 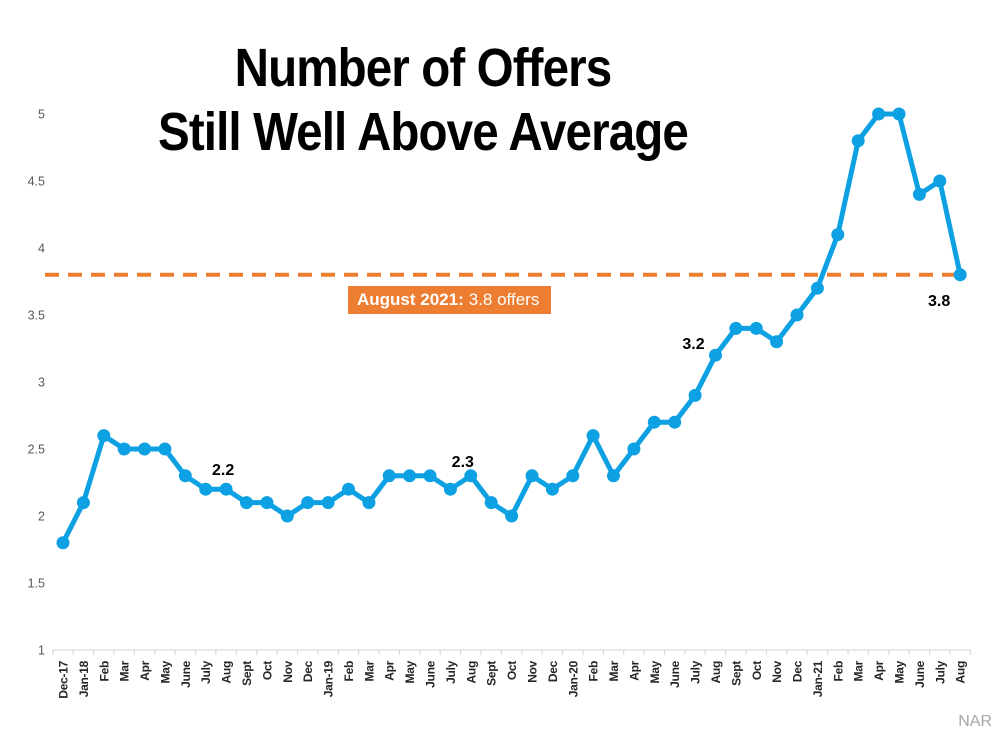 I want to click on x-axis-category-label: Jan-20, so click(x=573, y=678).